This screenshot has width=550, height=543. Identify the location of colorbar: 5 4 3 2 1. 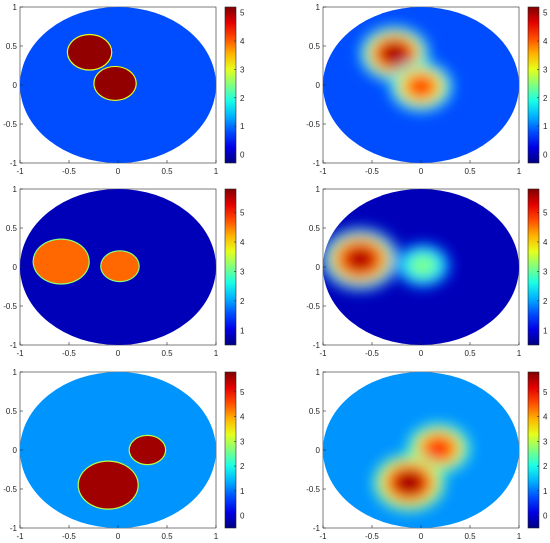
(234, 267).